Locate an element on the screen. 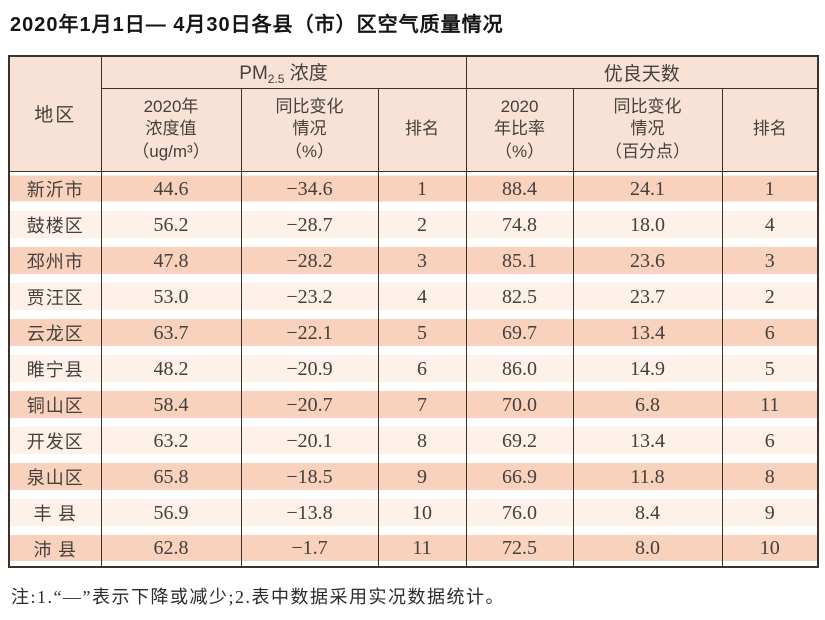  cell-good-change: 24.1 is located at coordinates (647, 189).